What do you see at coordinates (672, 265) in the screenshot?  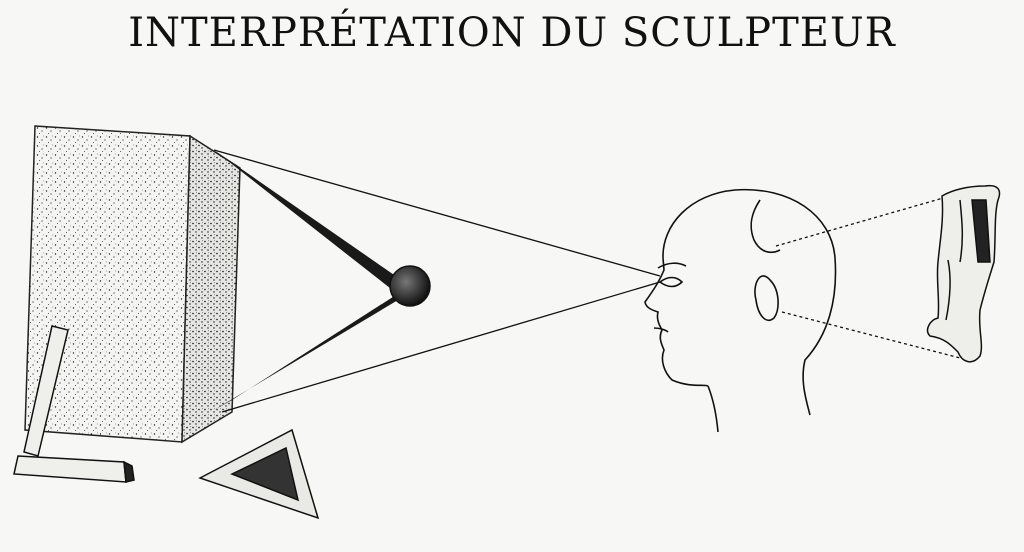 I see `eyebrow` at bounding box center [672, 265].